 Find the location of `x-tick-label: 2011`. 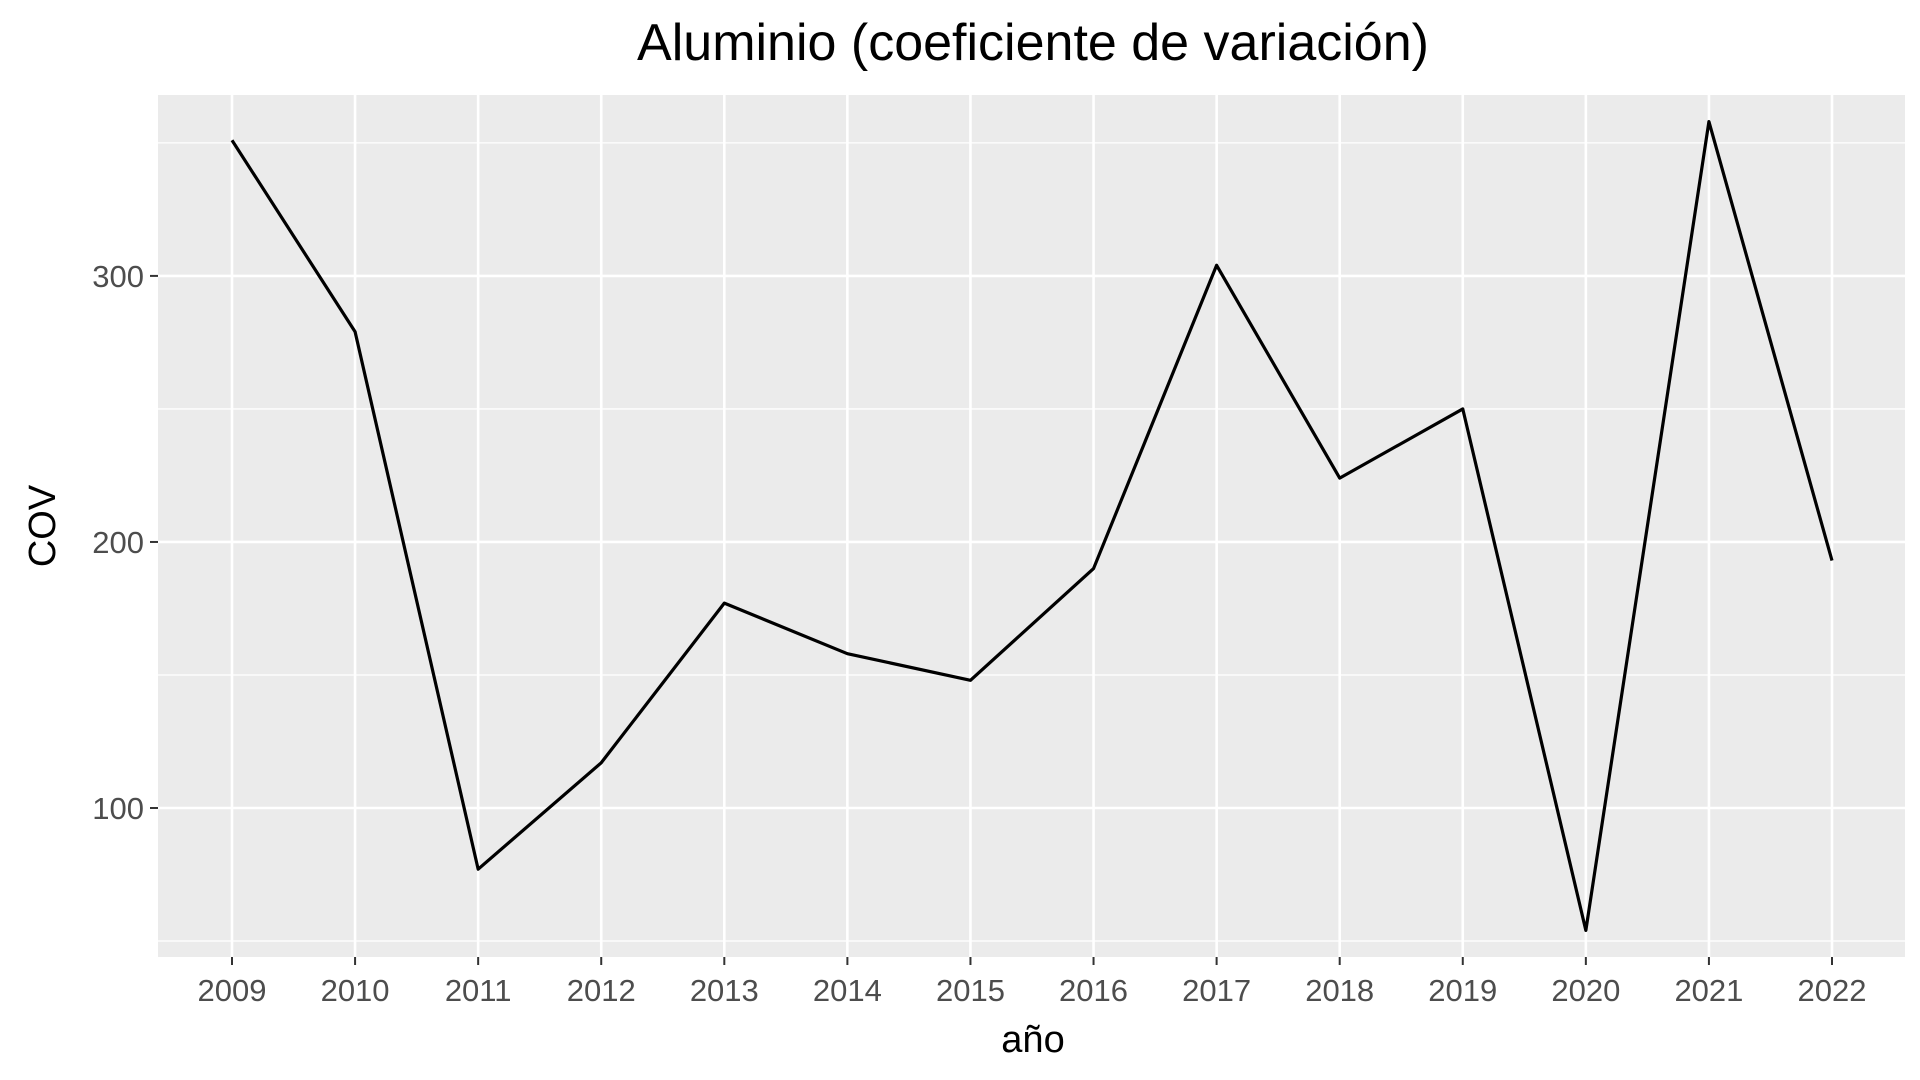

x-tick-label: 2011 is located at coordinates (478, 990).